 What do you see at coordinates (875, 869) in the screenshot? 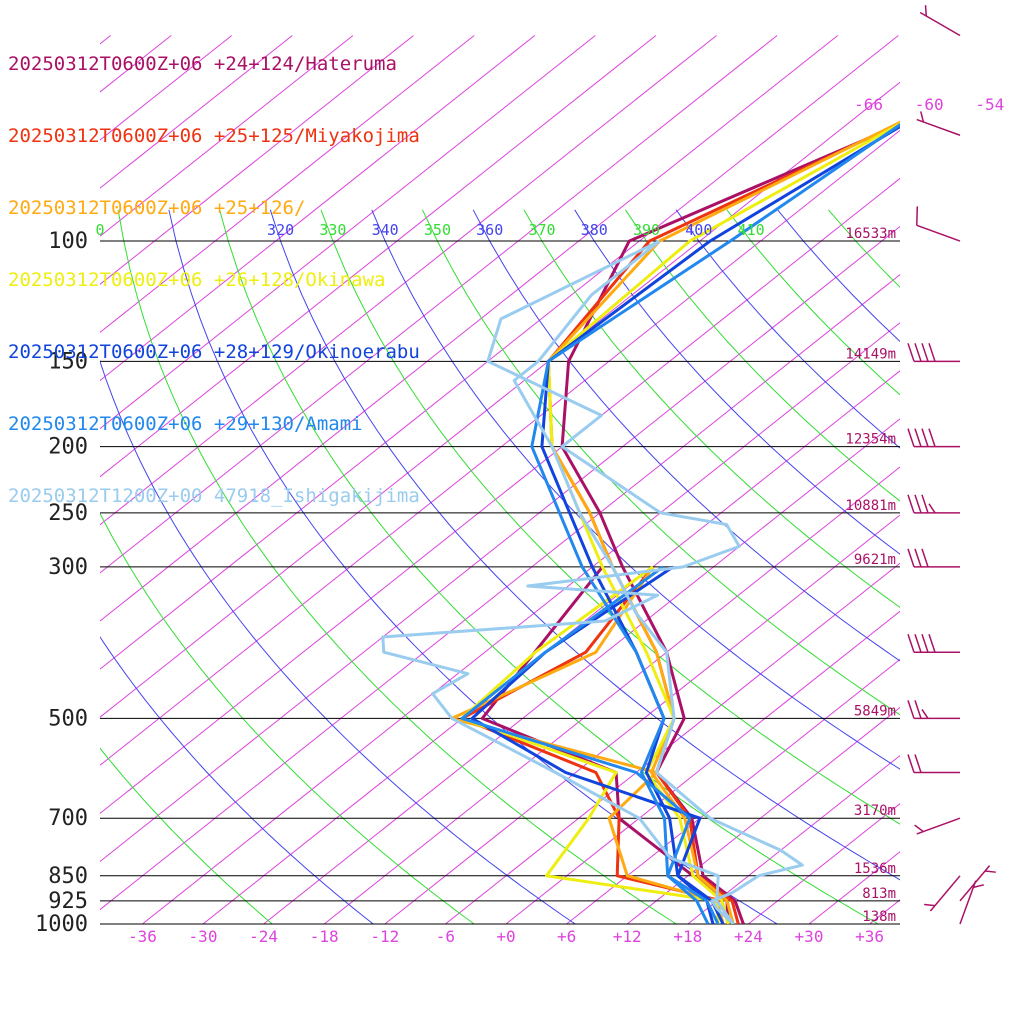
I see `height-label: 1536m` at bounding box center [875, 869].